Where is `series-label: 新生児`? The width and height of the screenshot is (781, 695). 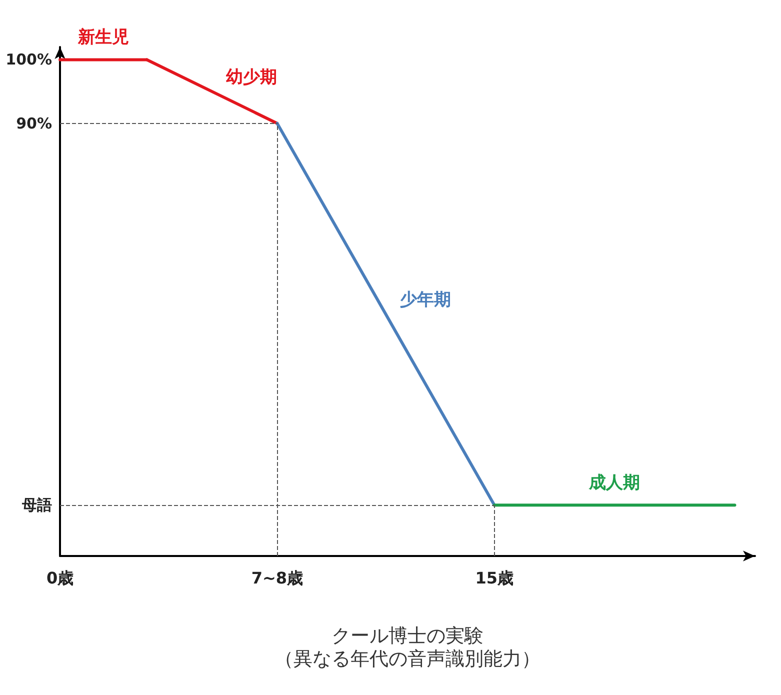 series-label: 新生児 is located at coordinates (102, 38).